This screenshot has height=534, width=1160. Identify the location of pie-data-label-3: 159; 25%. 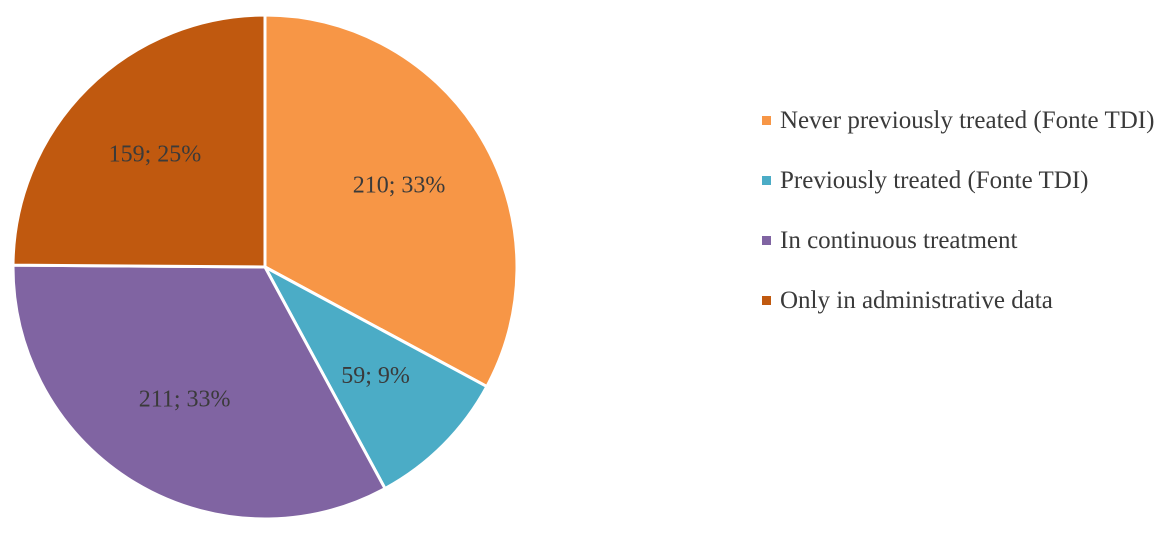
(155, 155).